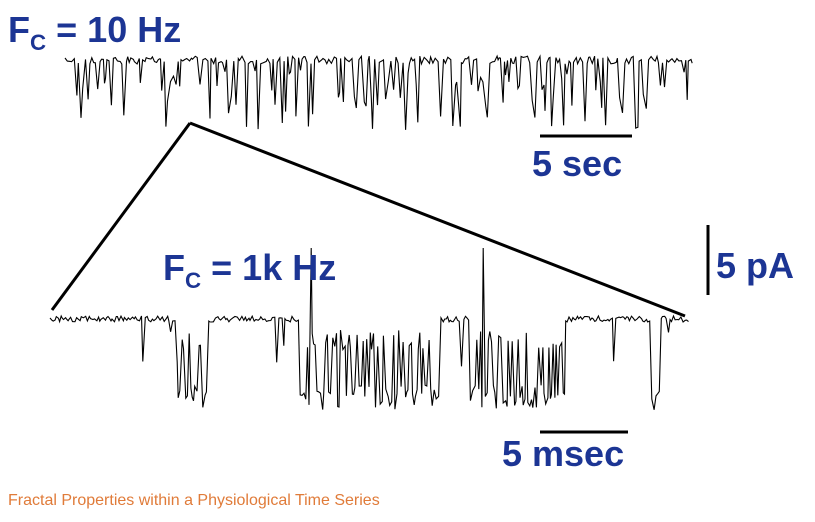 The height and width of the screenshot is (522, 815). Describe the element at coordinates (577, 163) in the screenshot. I see `scale-label: 5 sec` at that location.